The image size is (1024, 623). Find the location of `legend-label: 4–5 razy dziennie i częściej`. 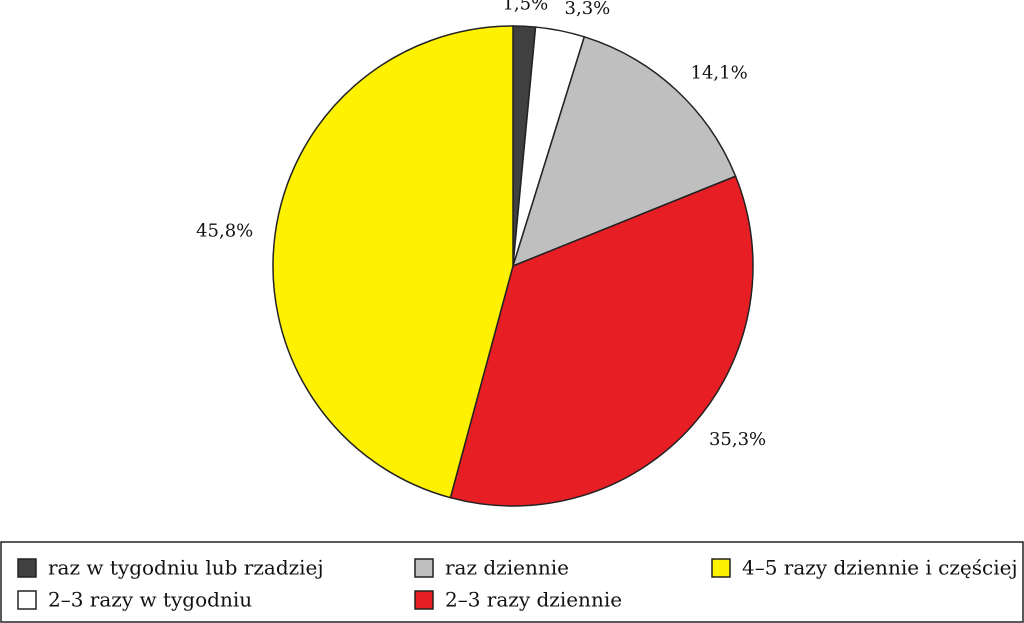

legend-label: 4–5 razy dziennie i częściej is located at coordinates (880, 568).